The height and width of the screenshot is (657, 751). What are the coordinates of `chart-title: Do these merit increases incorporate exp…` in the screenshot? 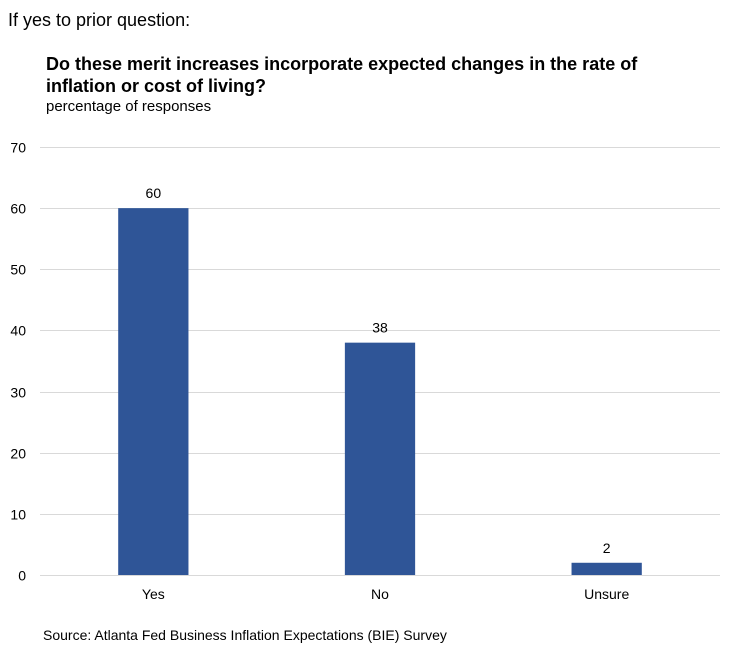 It's located at (342, 75).